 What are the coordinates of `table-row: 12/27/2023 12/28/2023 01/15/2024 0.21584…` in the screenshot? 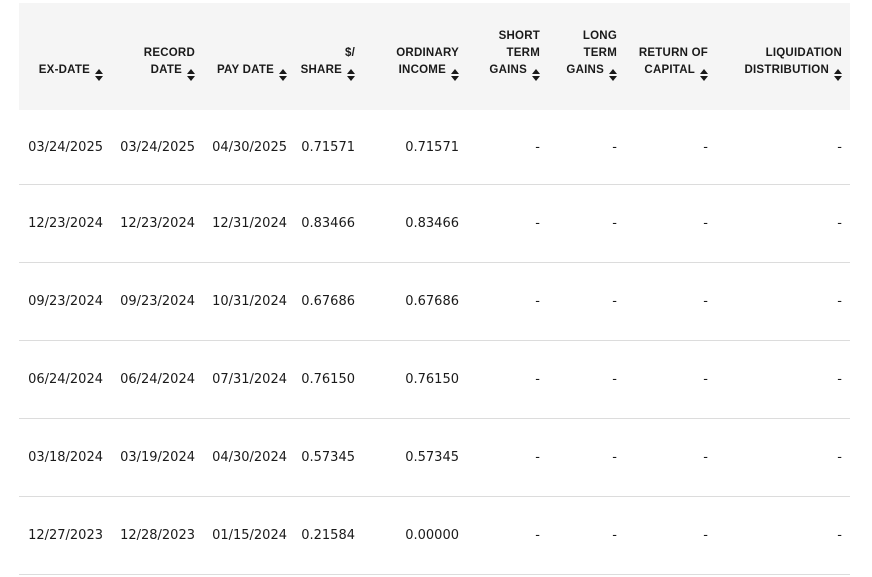 It's located at (434, 536).